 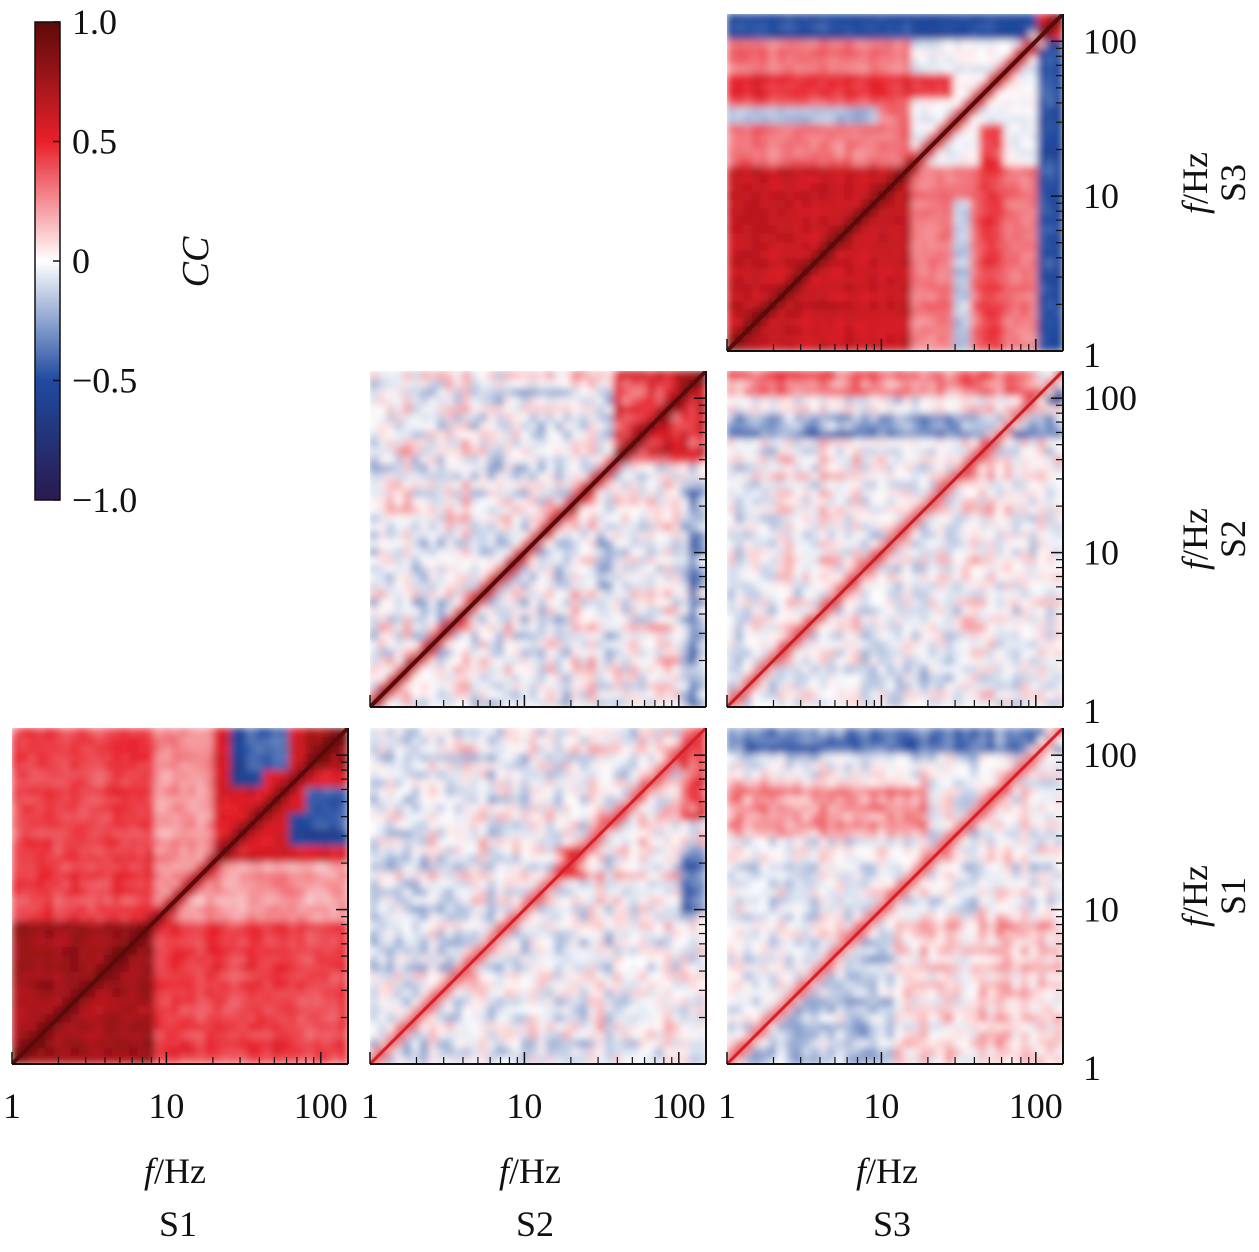 What do you see at coordinates (1110, 41) in the screenshot?
I see `y-tick-label: 100` at bounding box center [1110, 41].